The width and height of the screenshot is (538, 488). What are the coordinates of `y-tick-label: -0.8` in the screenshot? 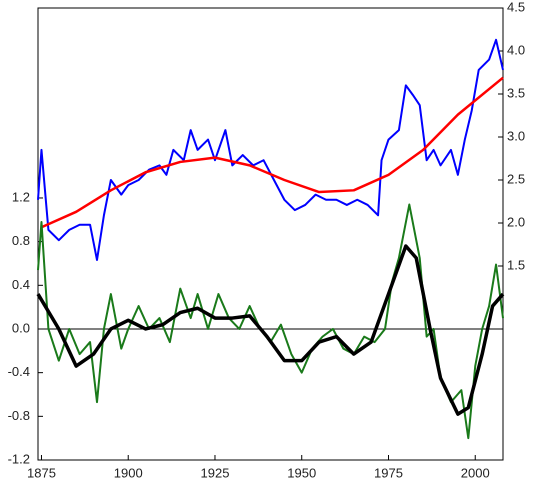 It's located at (19, 415).